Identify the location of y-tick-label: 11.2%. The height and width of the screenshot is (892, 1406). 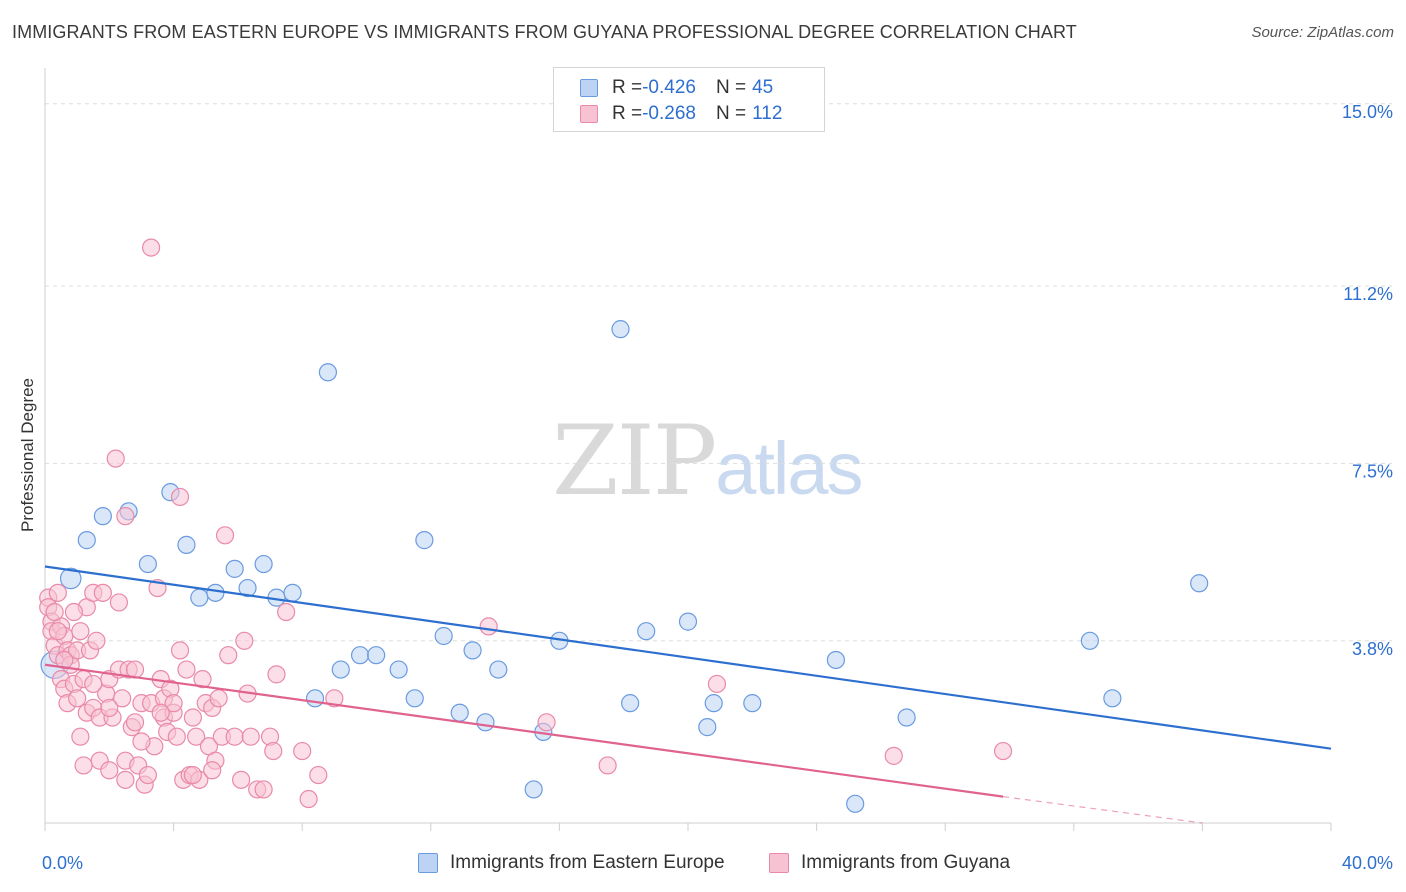
(1368, 294).